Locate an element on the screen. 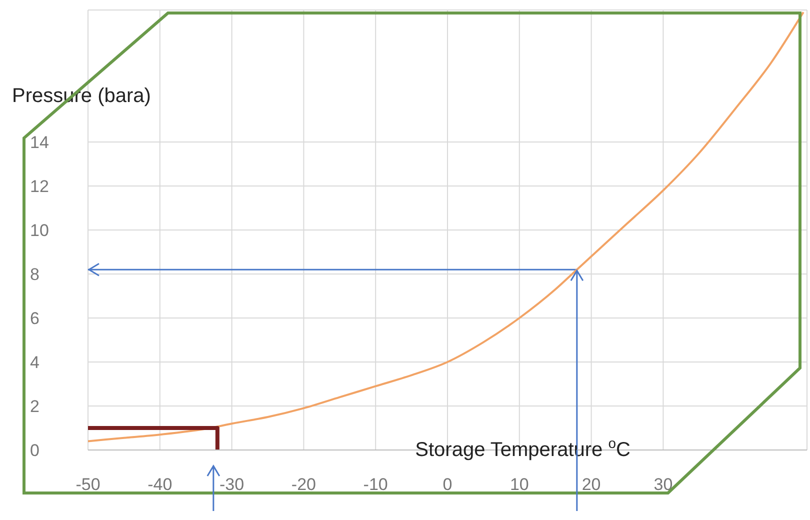 This screenshot has height=520, width=810. y-tick-label: 10 is located at coordinates (39, 230).